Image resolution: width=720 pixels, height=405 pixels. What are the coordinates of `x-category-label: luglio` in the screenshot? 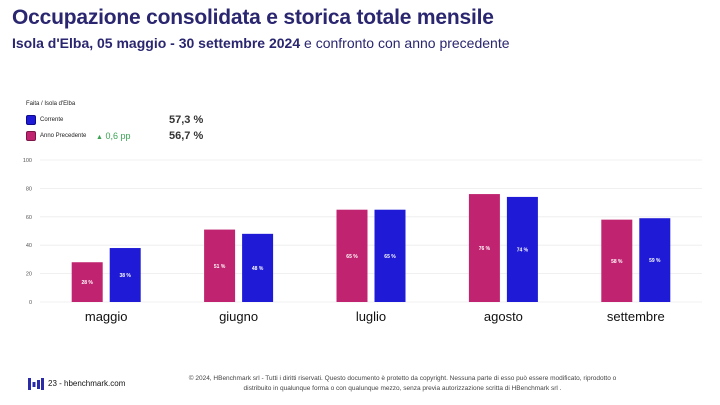 It's located at (371, 316).